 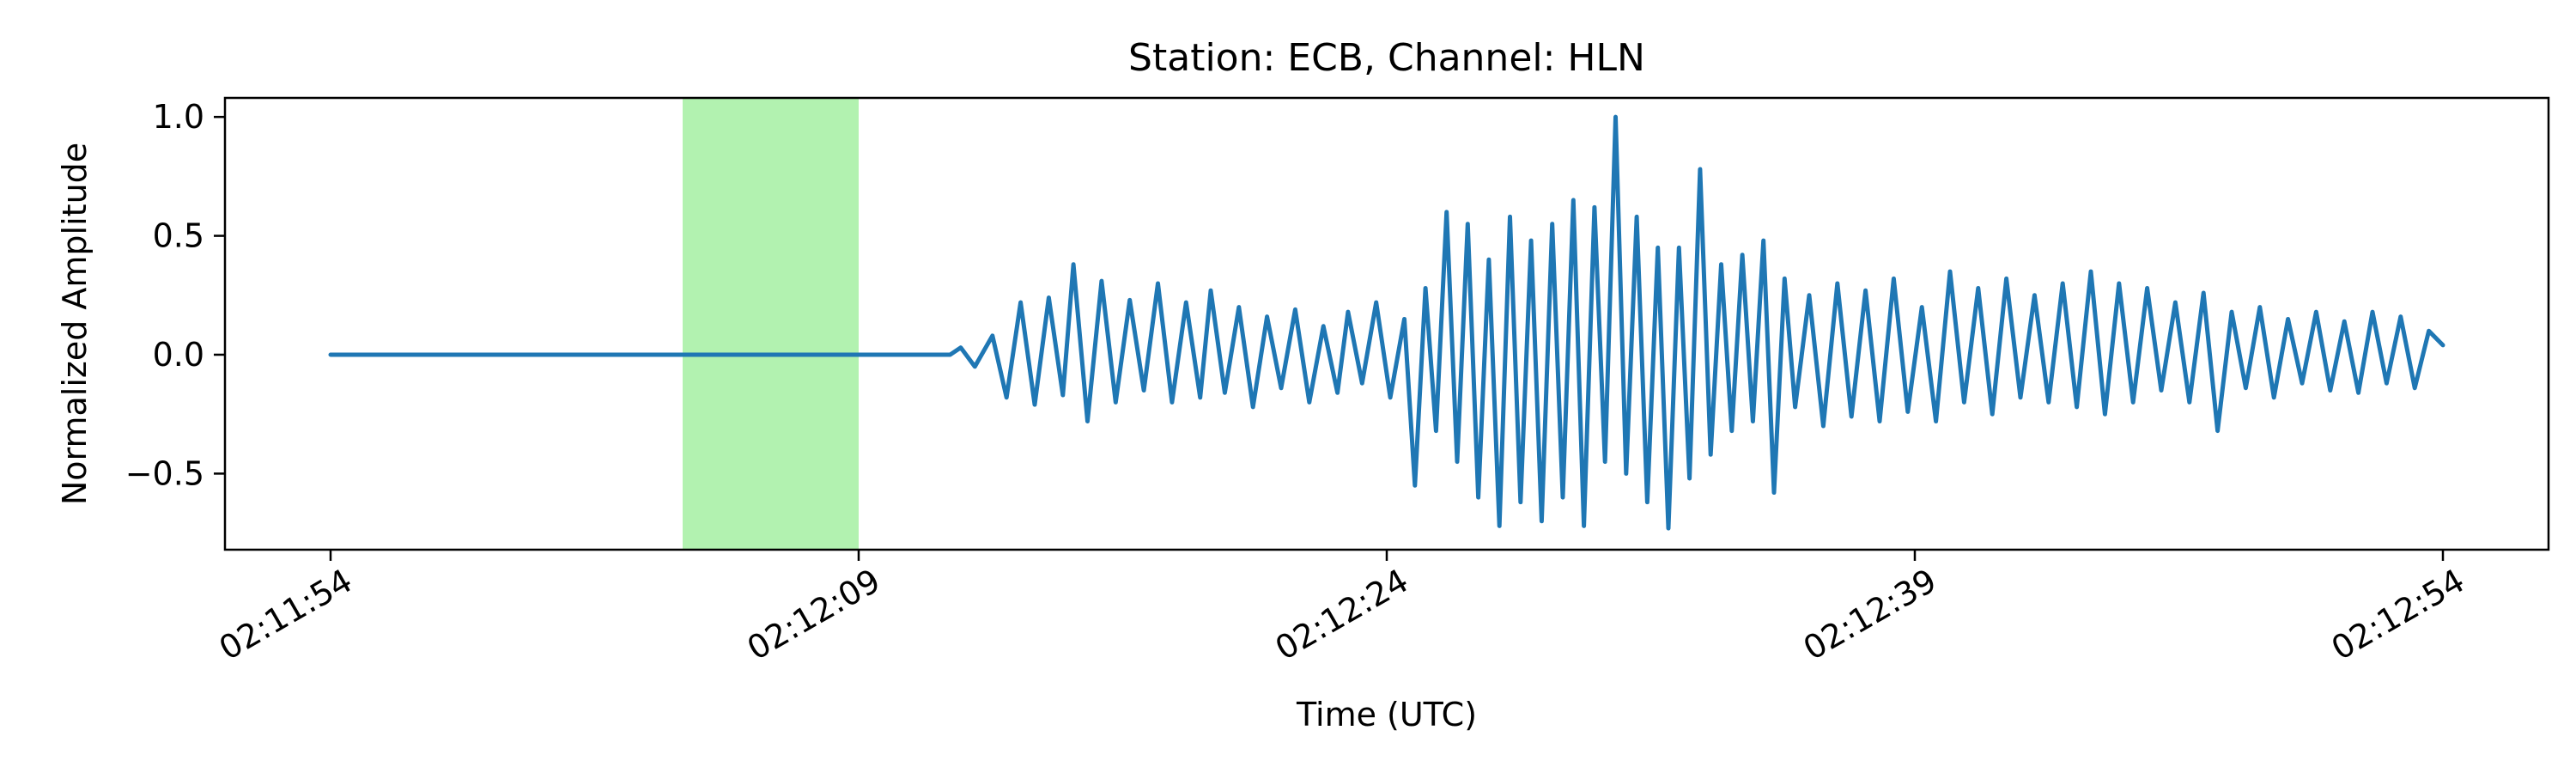 What do you see at coordinates (1386, 714) in the screenshot?
I see `x-axis-label: Time (UTC)` at bounding box center [1386, 714].